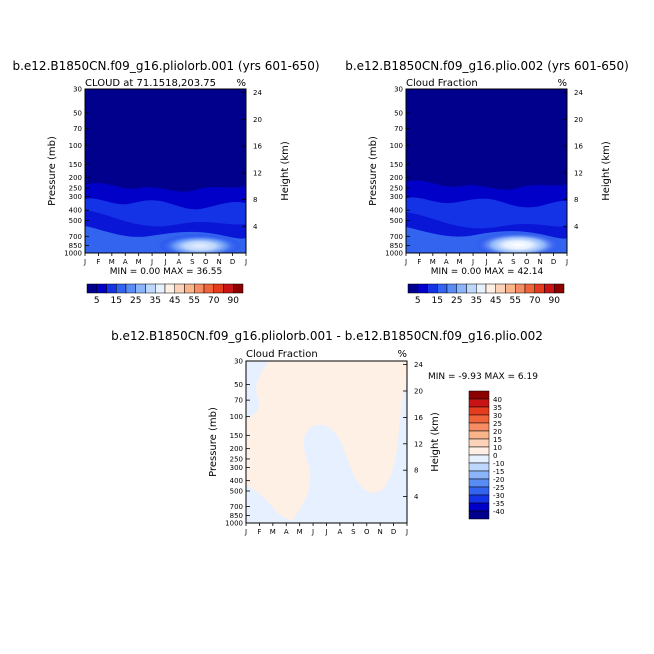  I want to click on panel-3-ylabel: Pressure (mb), so click(213, 442).